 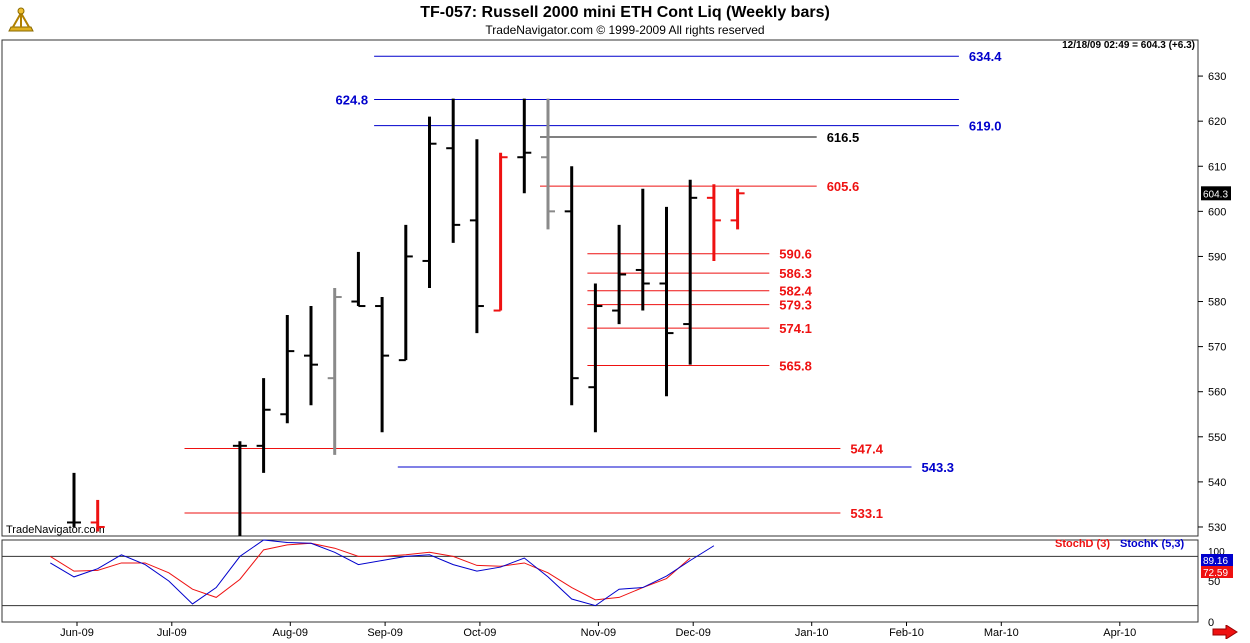 What do you see at coordinates (843, 137) in the screenshot?
I see `level-label: 616.5` at bounding box center [843, 137].